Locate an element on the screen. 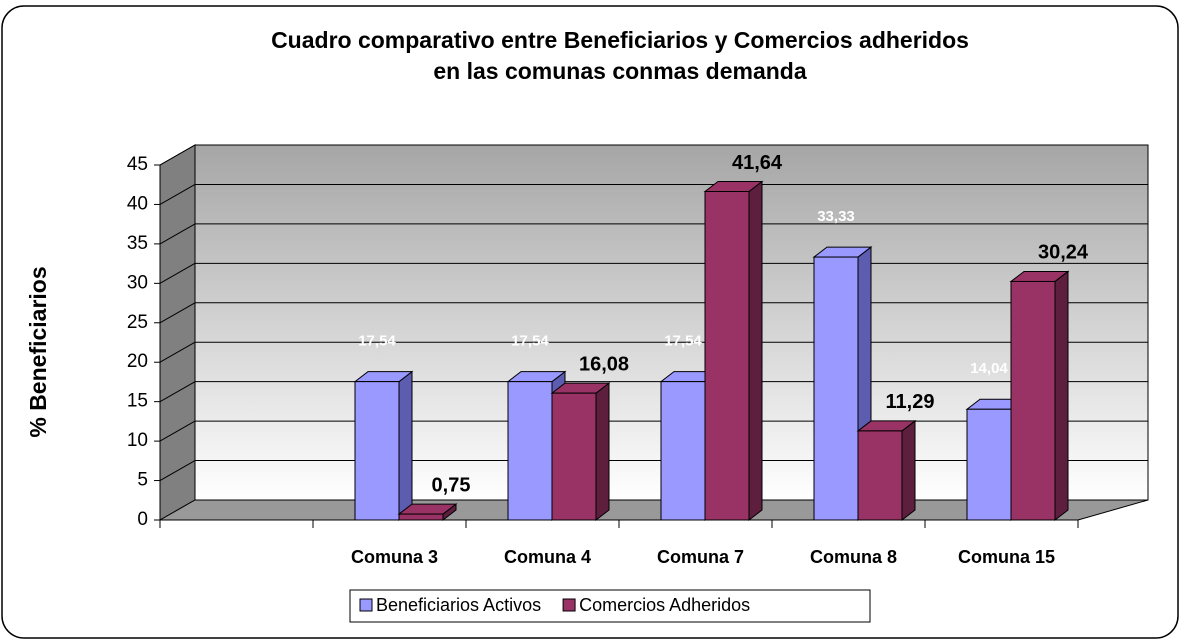  x-tick-label: Comuna 3 is located at coordinates (394, 557).